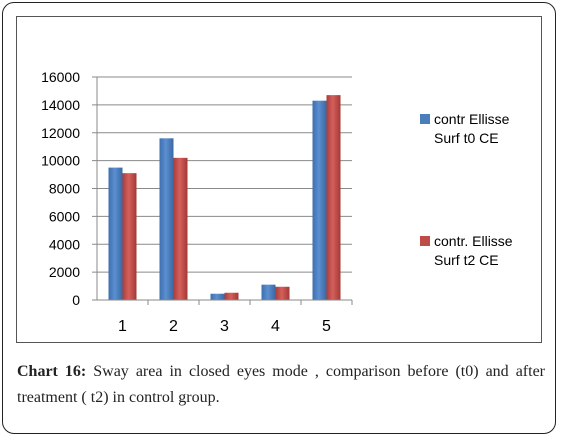 The image size is (562, 440). I want to click on legend-item-t0: contr Ellisse Surf t0 CE, so click(473, 129).